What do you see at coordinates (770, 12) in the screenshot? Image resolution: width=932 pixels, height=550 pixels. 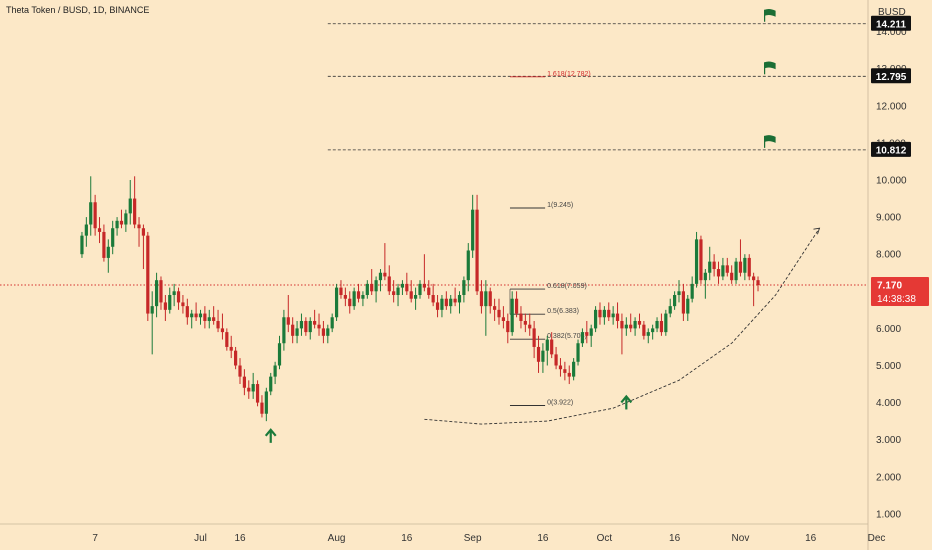 I see `flag-cloth` at bounding box center [770, 12].